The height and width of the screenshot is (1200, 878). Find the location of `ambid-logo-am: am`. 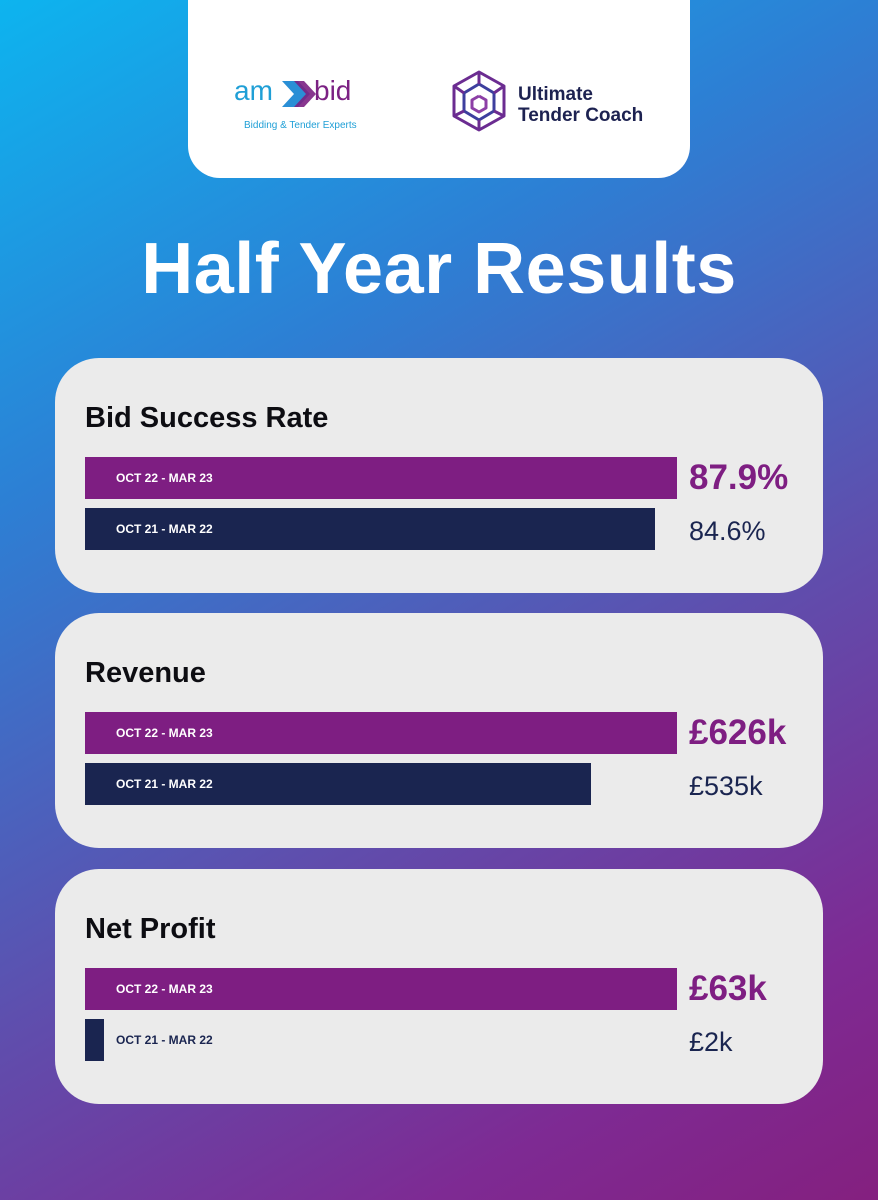

ambid-logo-am: am is located at coordinates (253, 90).